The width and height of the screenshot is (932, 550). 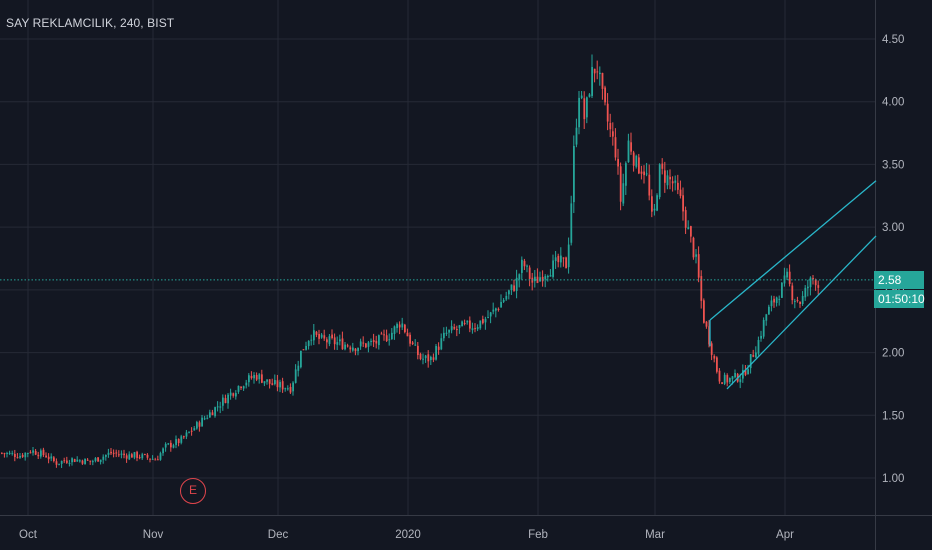 What do you see at coordinates (28, 535) in the screenshot?
I see `time-tick-label: Oct` at bounding box center [28, 535].